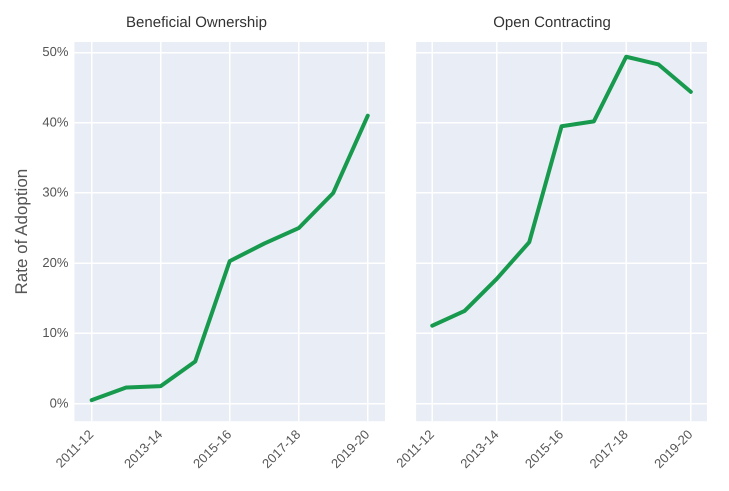 The height and width of the screenshot is (491, 729). I want to click on y-tick-label: 20%, so click(55, 262).